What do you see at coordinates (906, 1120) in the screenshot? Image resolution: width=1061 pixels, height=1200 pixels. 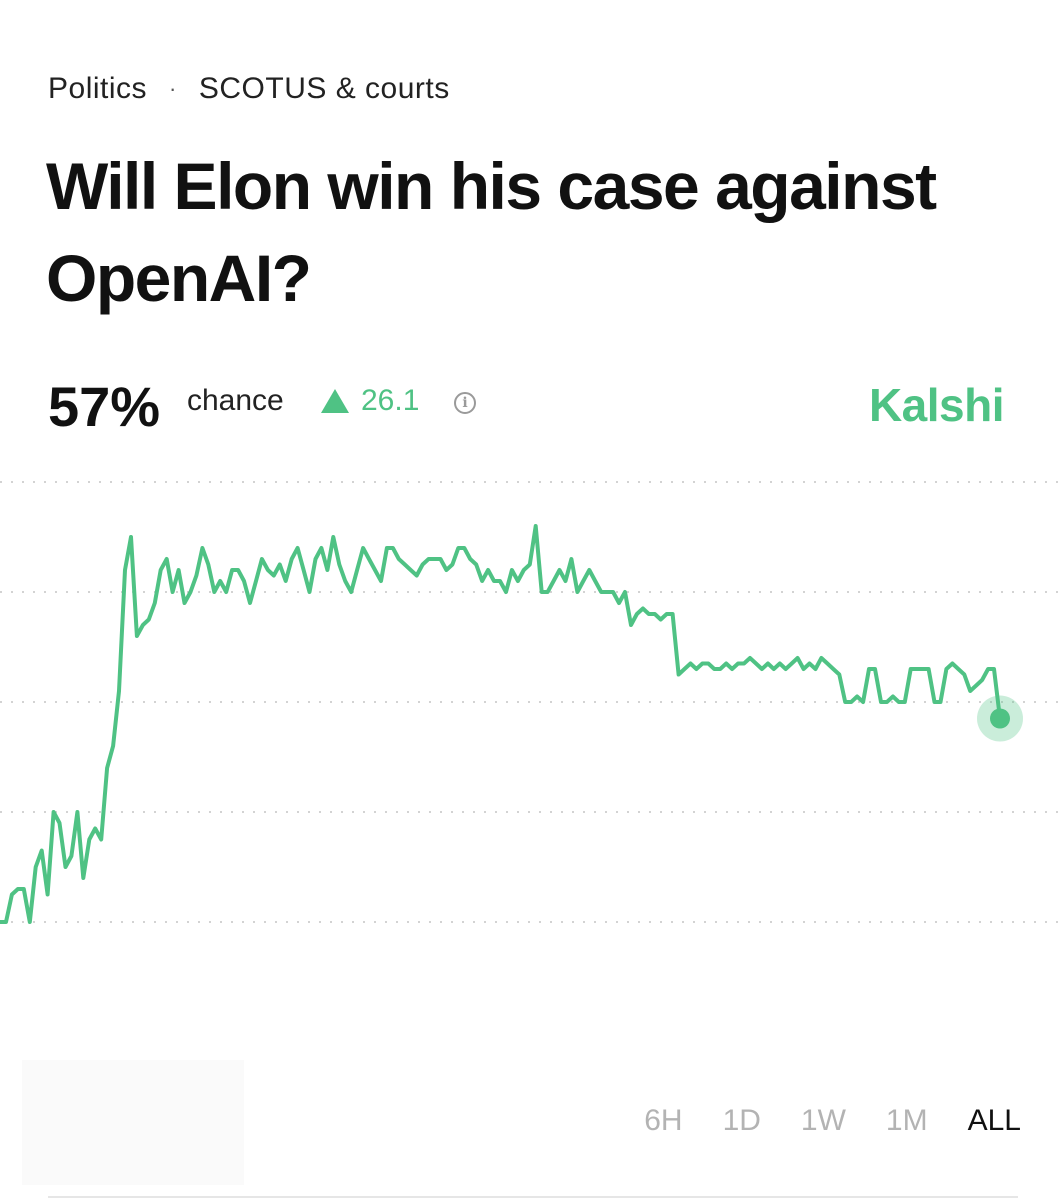 I see `range-1m: 1M` at bounding box center [906, 1120].